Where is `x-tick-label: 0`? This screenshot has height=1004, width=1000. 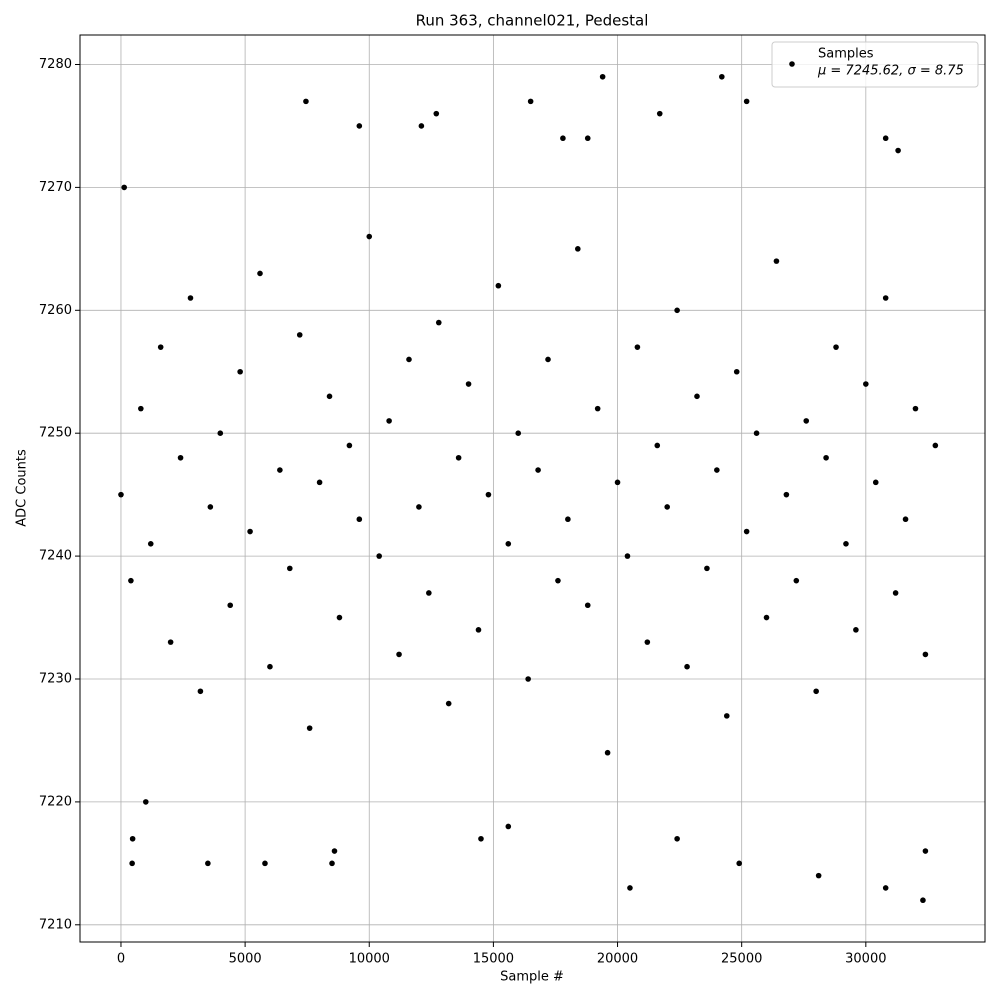
x-tick-label: 0 is located at coordinates (121, 959).